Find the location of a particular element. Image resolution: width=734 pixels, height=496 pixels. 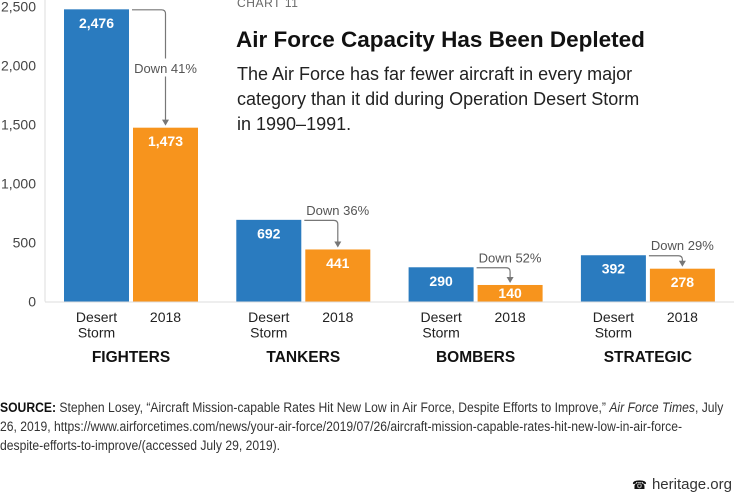

source-label: SOURCE: is located at coordinates (28, 407).